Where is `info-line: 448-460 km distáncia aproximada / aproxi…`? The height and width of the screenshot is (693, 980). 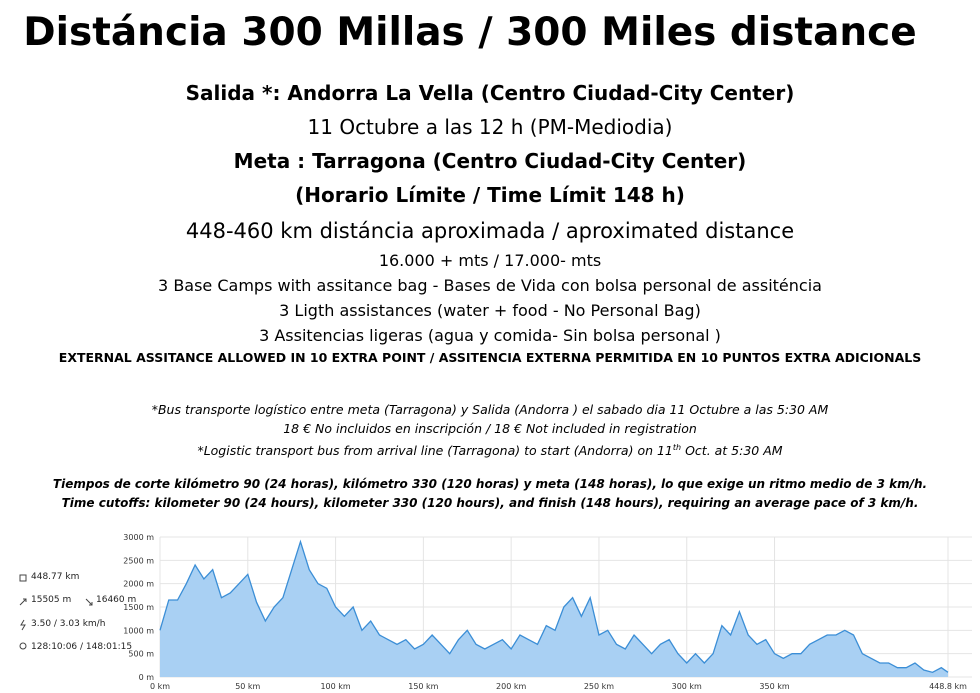 info-line: 448-460 km distáncia aproximada / aproxi… is located at coordinates (490, 231).